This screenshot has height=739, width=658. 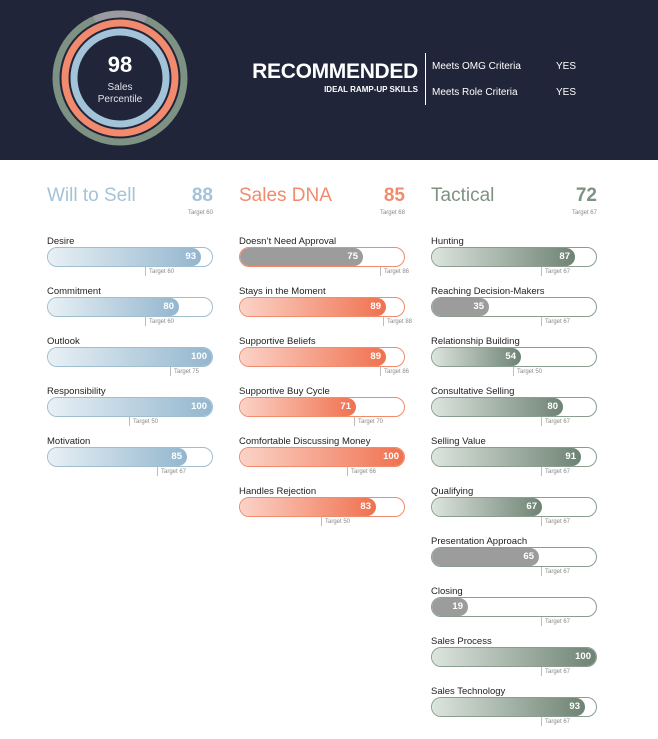 I want to click on skill-label: Desire, so click(x=61, y=241).